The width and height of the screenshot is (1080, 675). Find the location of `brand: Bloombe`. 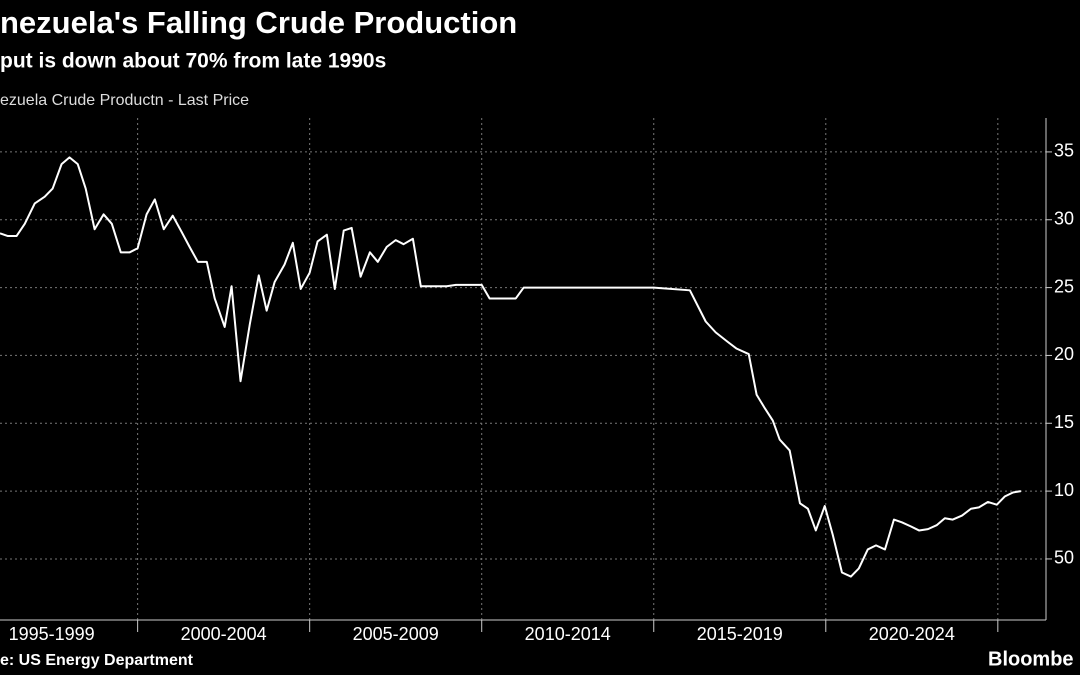

brand: Bloombe is located at coordinates (1031, 659).